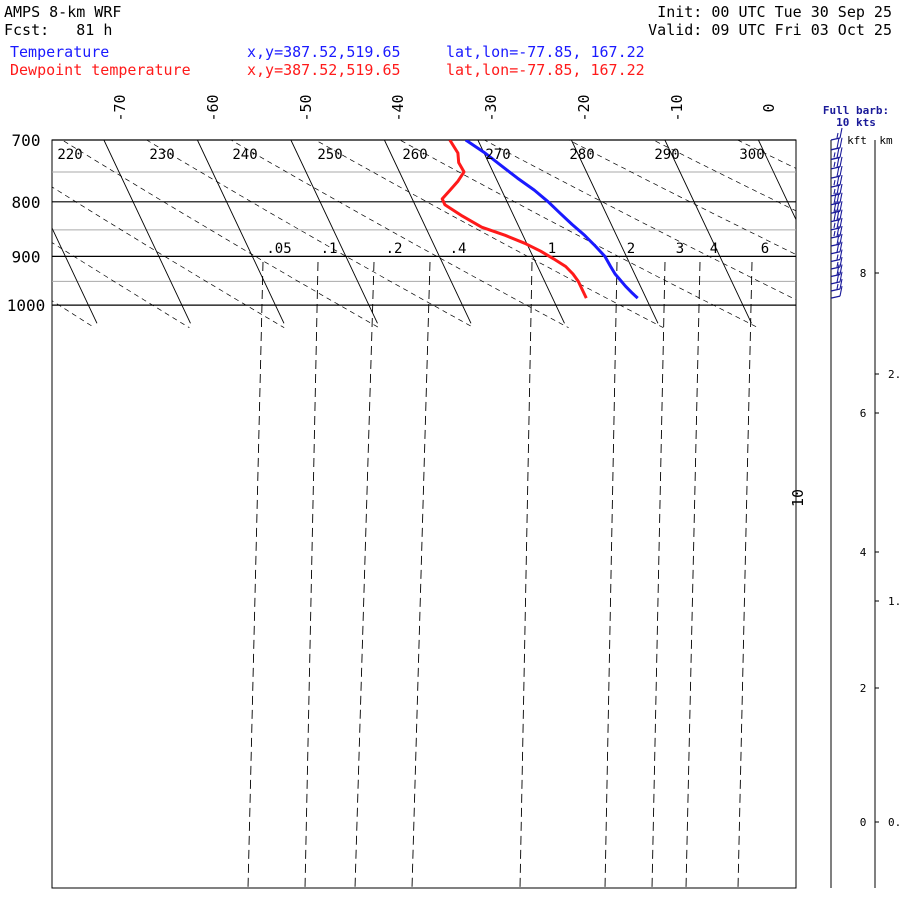 The image size is (900, 900). What do you see at coordinates (863, 413) in the screenshot?
I see `kft-tick-label: 6` at bounding box center [863, 413].